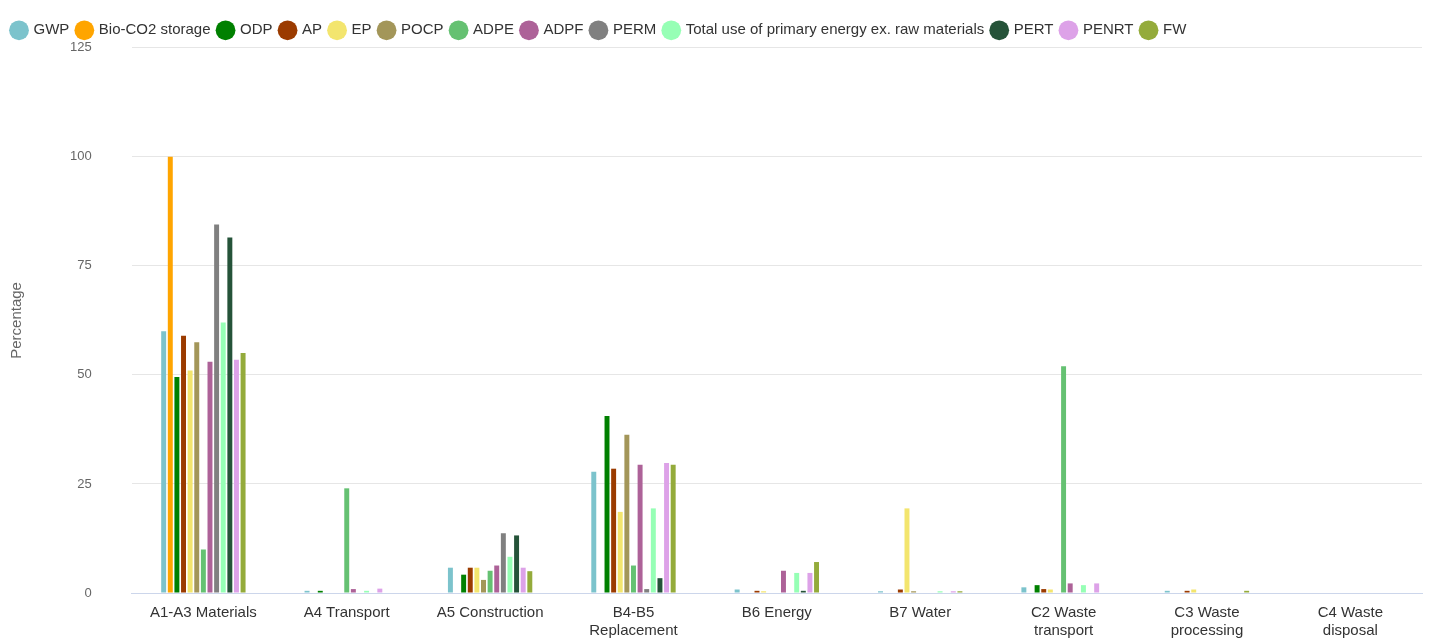  What do you see at coordinates (777, 612) in the screenshot?
I see `x-tick-label: B6 Energy` at bounding box center [777, 612].